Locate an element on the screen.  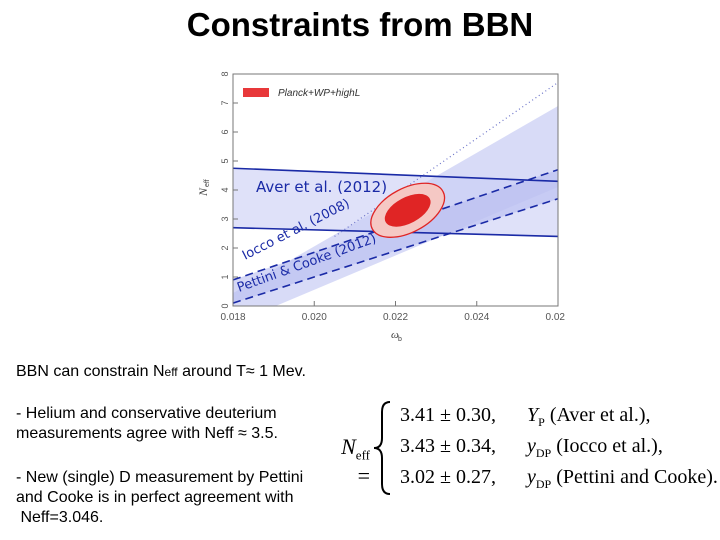
legend-swatch is located at coordinates (256, 92).